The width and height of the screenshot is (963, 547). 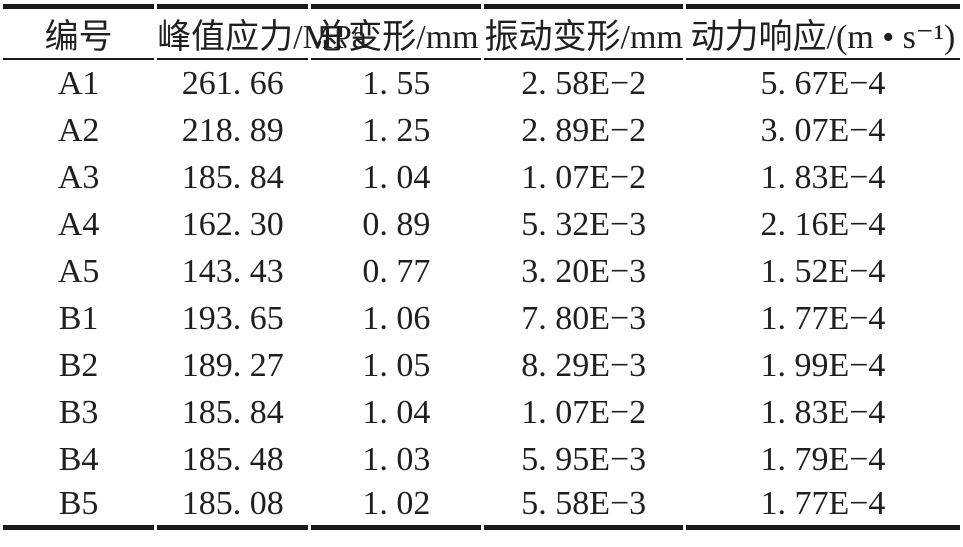 What do you see at coordinates (584, 83) in the screenshot?
I see `cell-vibration-deformation: 2. 58E−2` at bounding box center [584, 83].